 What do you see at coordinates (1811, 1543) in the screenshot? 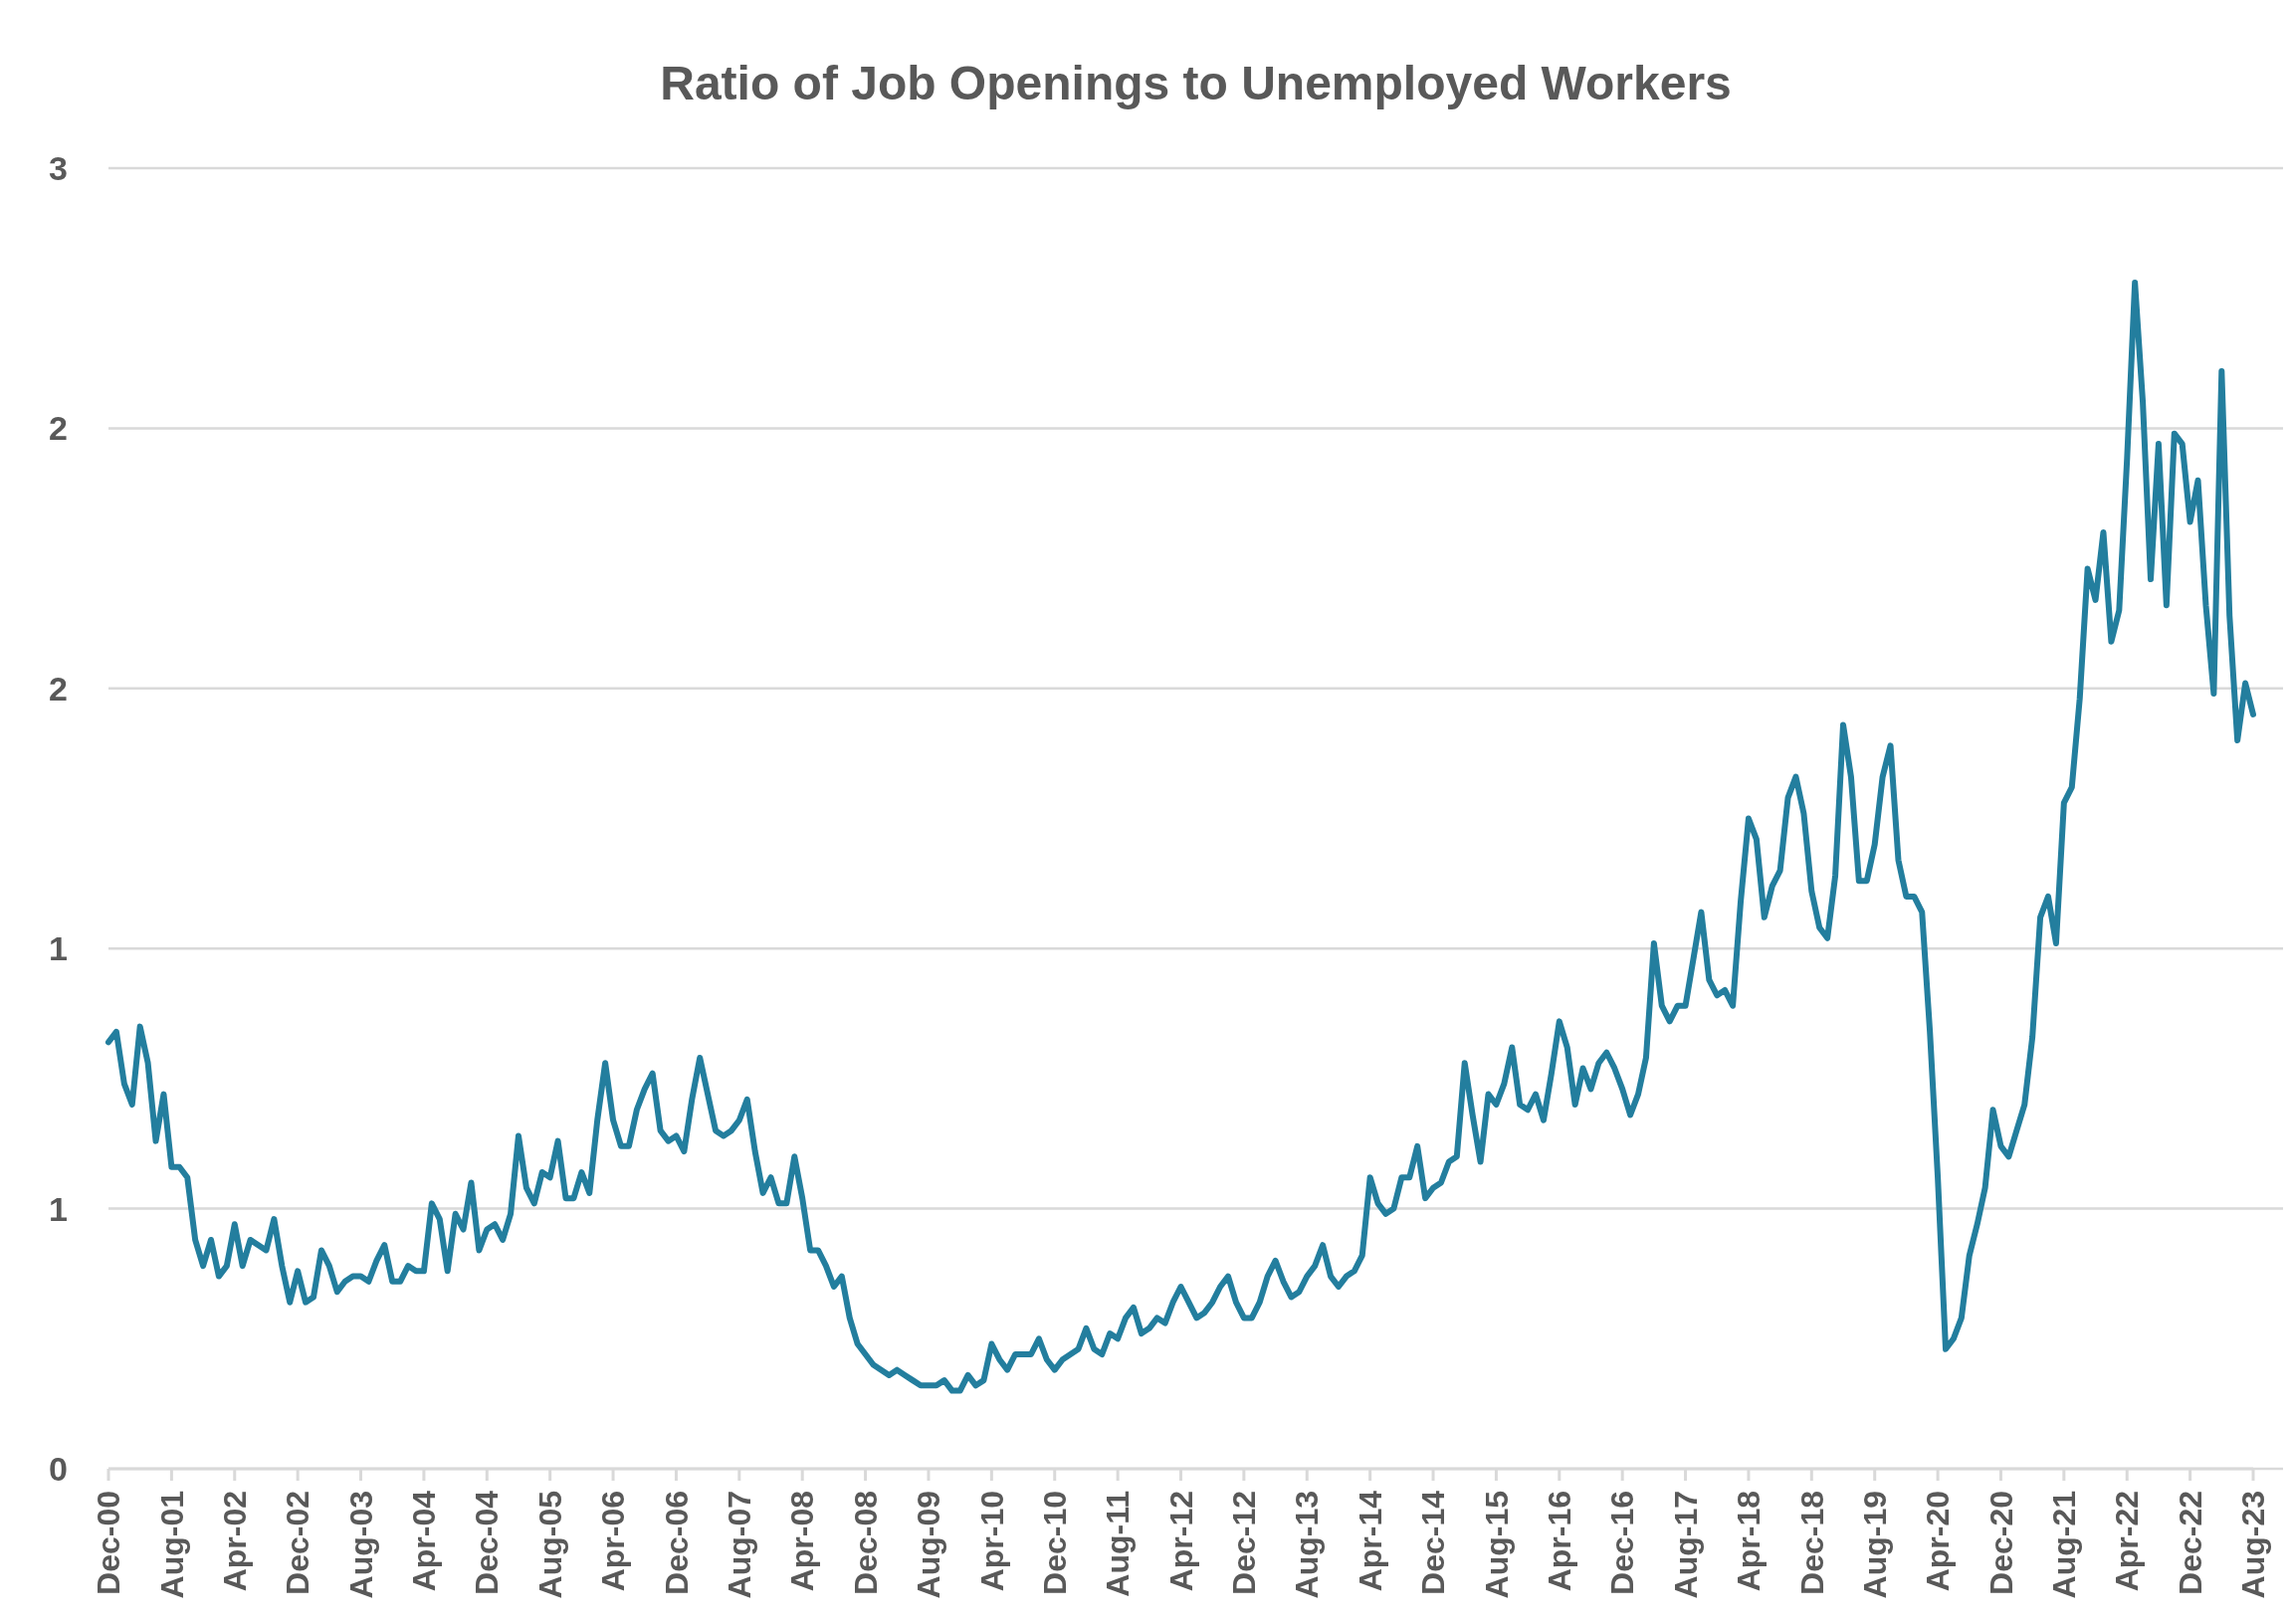
I see `x-tick-label: Dec-18` at bounding box center [1811, 1543].